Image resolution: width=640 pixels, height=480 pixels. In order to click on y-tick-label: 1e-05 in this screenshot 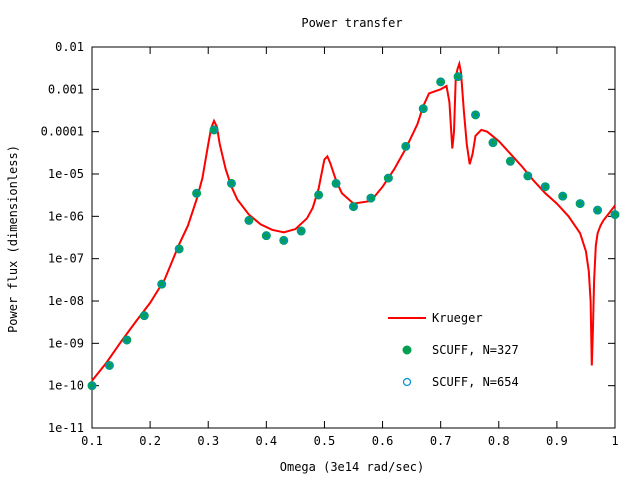, I will do `click(66, 174)`.